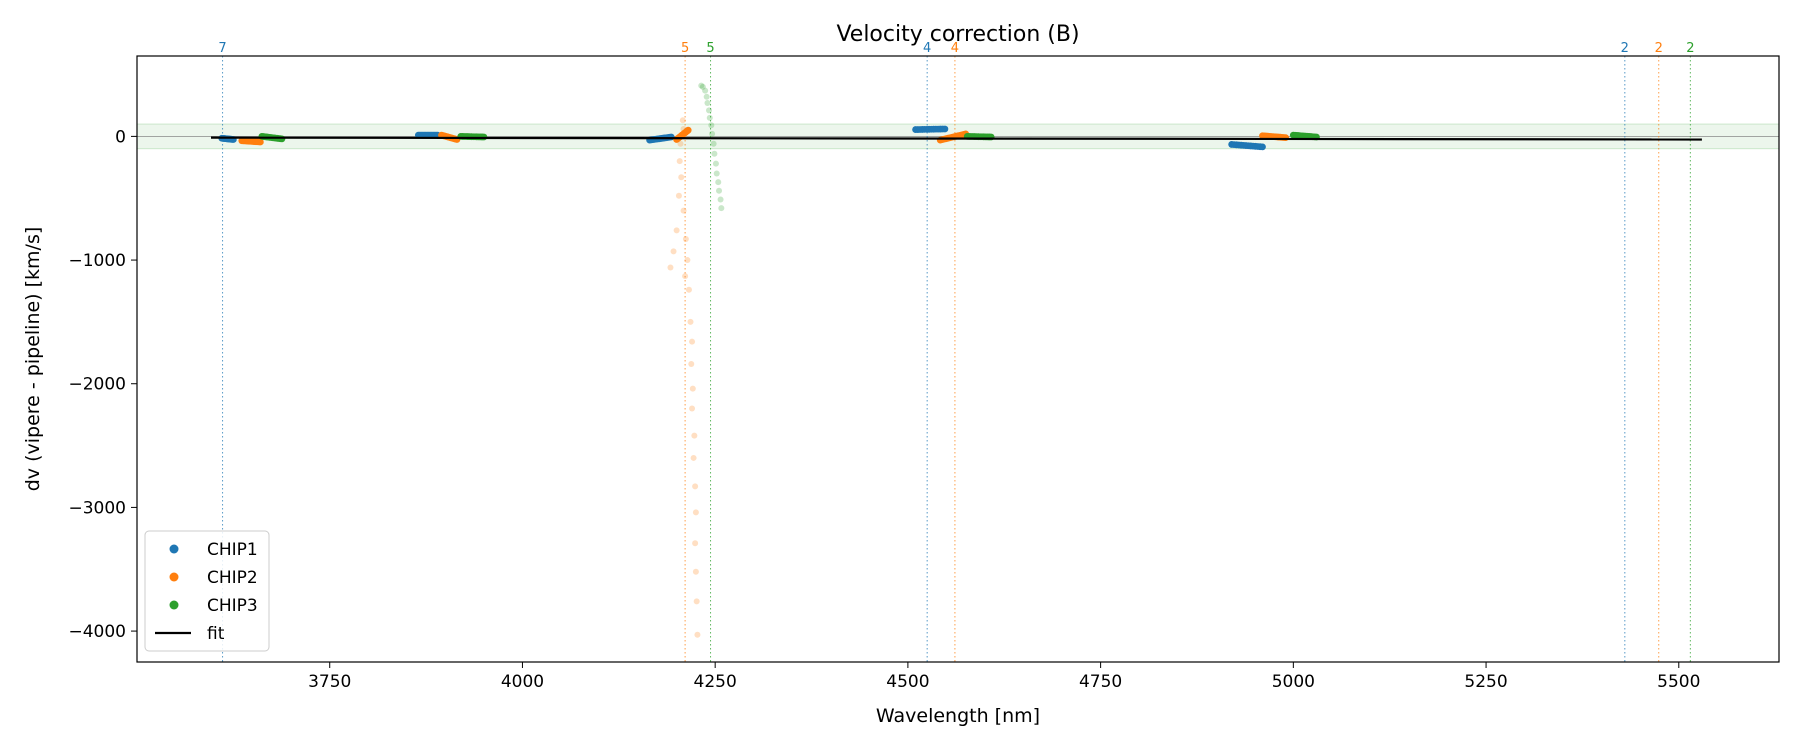  I want to click on y-axis-label: dv (vipere - pipeline) [km/s], so click(33, 359).